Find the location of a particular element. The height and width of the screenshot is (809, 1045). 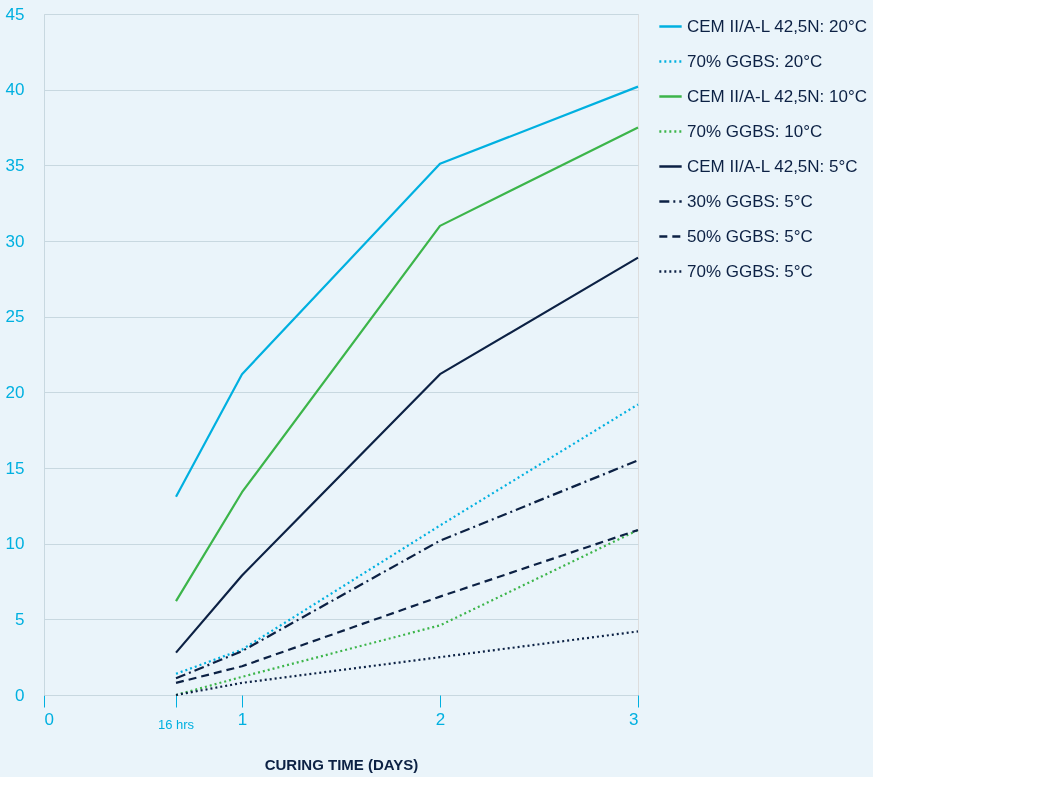

y-tick-label: 0 is located at coordinates (20, 695).